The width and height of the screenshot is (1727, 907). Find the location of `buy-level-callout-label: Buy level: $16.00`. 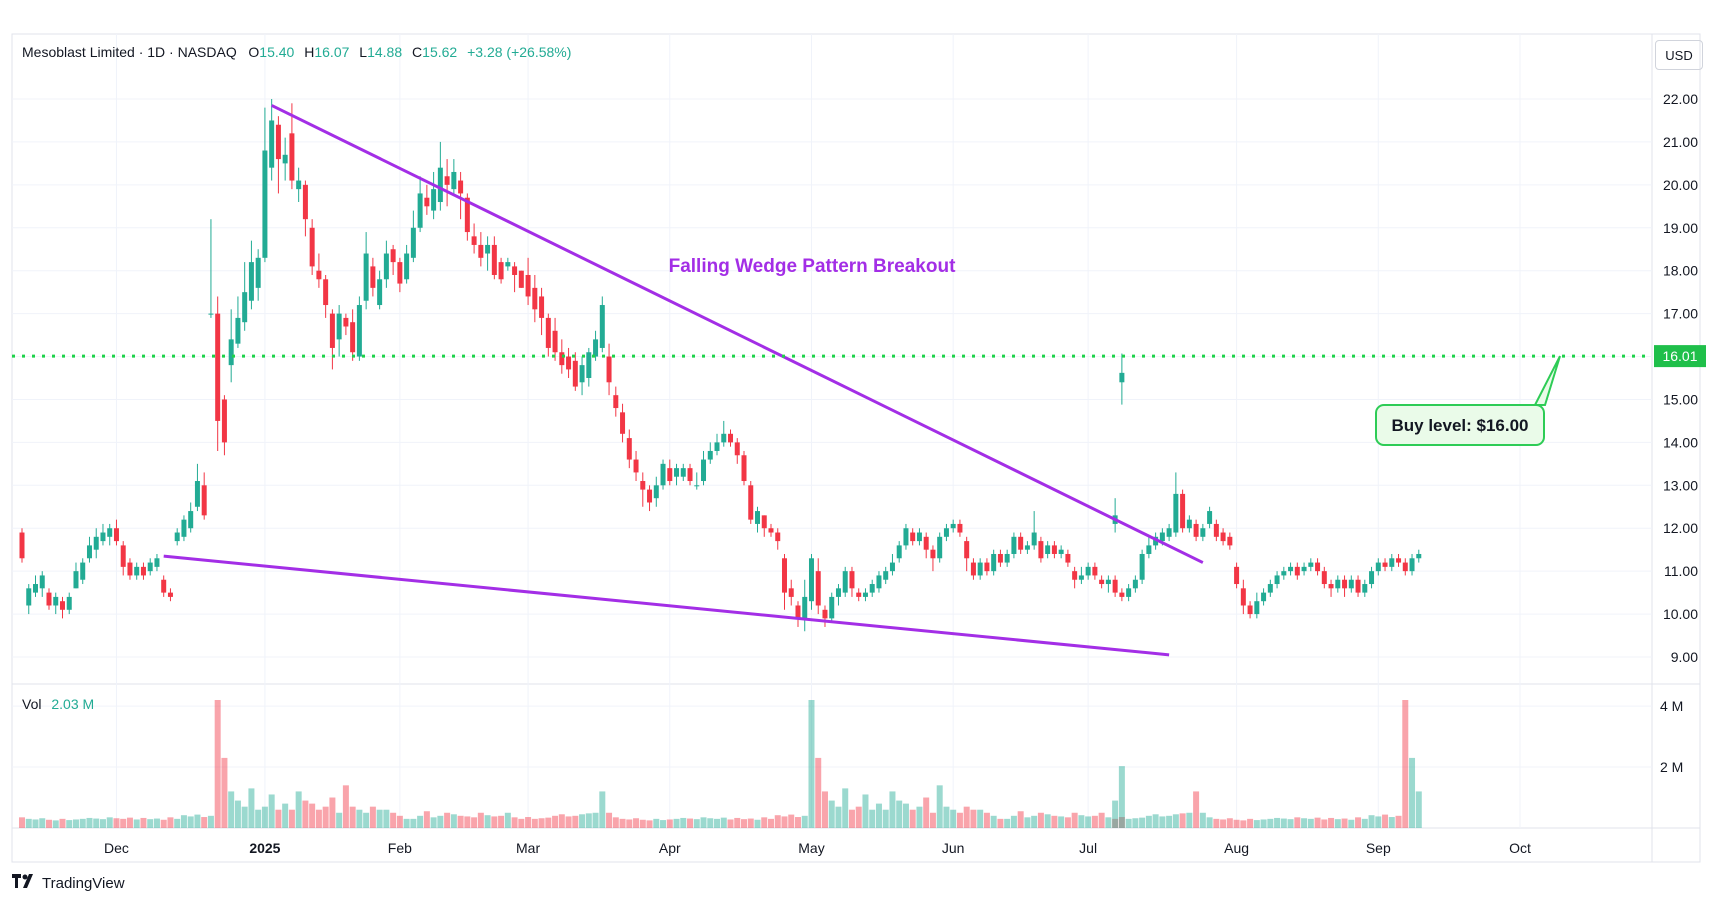

buy-level-callout-label: Buy level: $16.00 is located at coordinates (1459, 425).